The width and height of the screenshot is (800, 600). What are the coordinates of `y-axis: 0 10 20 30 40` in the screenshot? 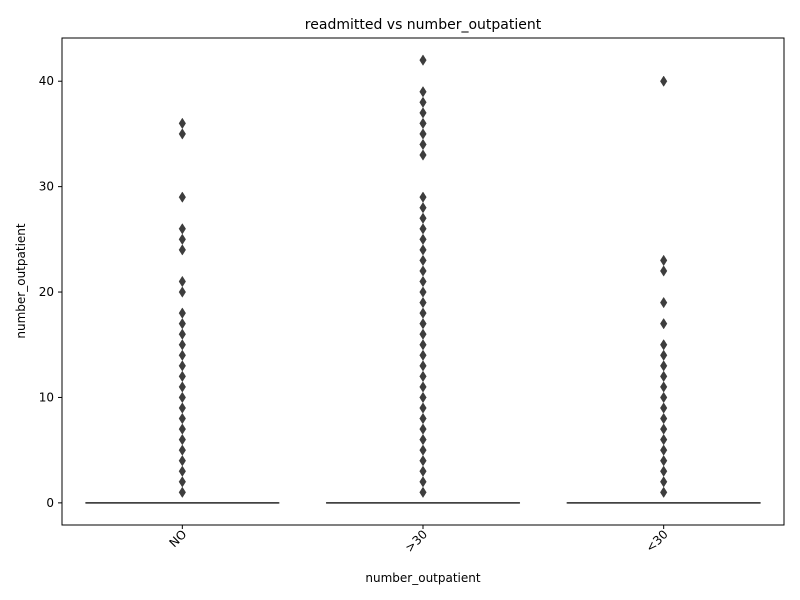 It's located at (50, 292).